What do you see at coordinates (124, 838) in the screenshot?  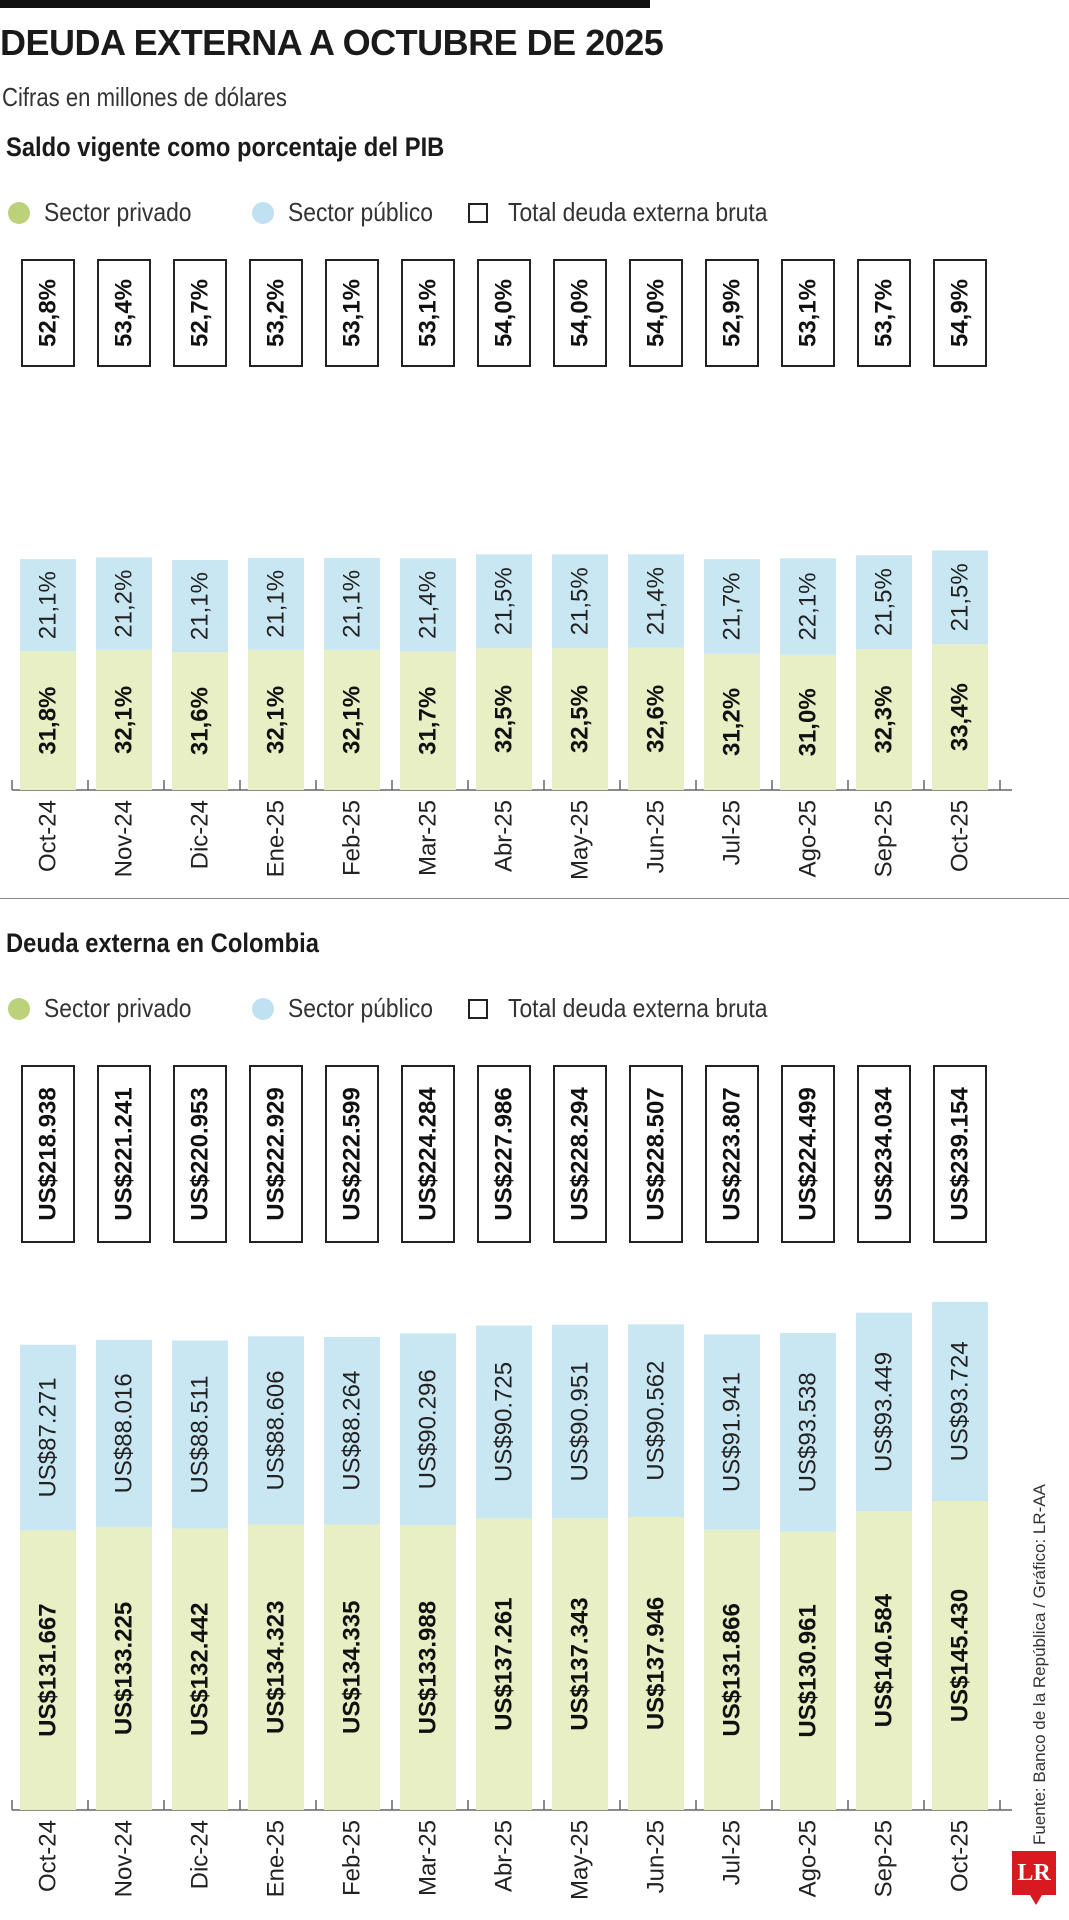 I see `category-label: Nov-24` at bounding box center [124, 838].